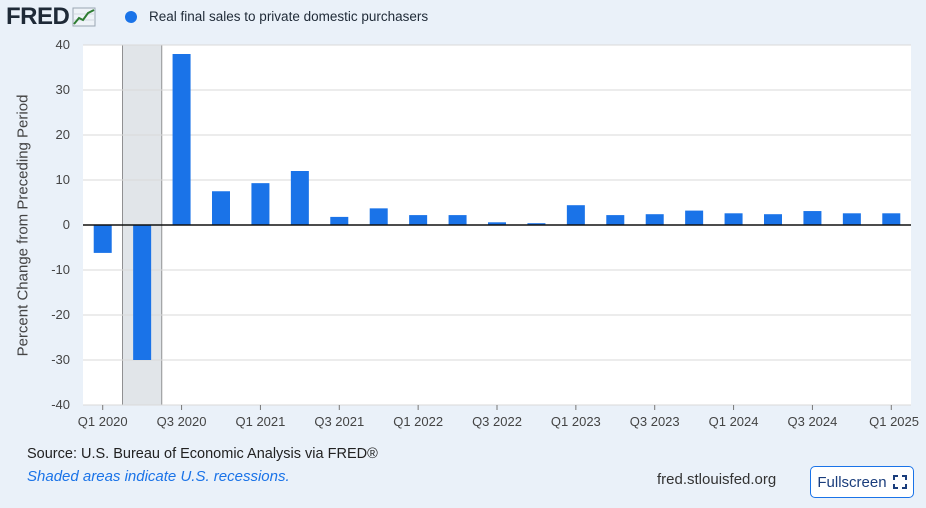 This screenshot has width=926, height=508. Describe the element at coordinates (717, 479) in the screenshot. I see `site-url: fred.stlouisfed.org` at that location.